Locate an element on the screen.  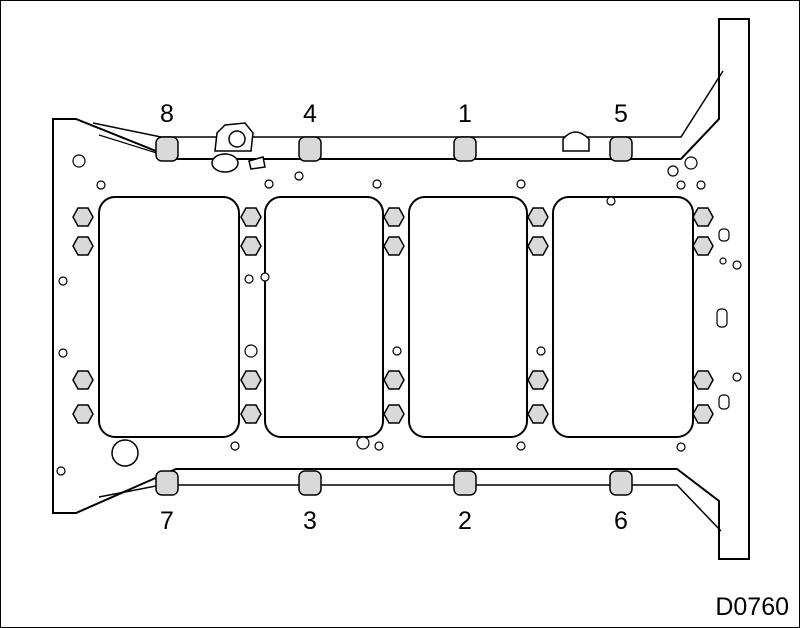
figure-code: D0760 is located at coordinates (752, 607).